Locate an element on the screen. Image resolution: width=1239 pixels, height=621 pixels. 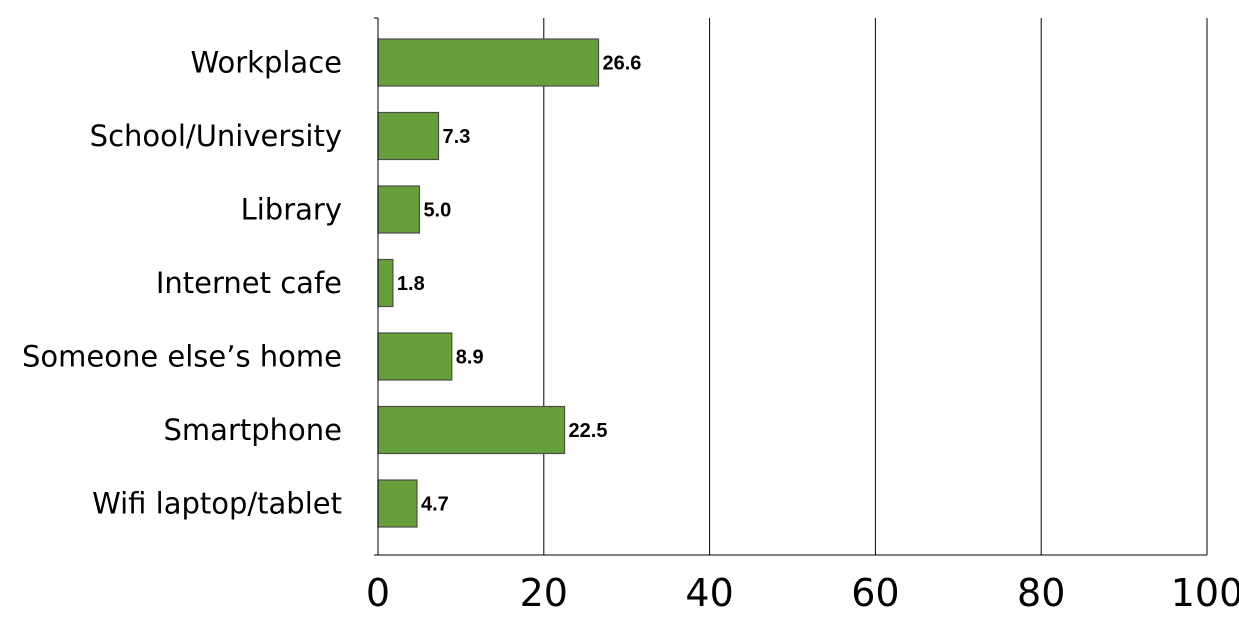
category-label-school-university: School/University is located at coordinates (216, 136).